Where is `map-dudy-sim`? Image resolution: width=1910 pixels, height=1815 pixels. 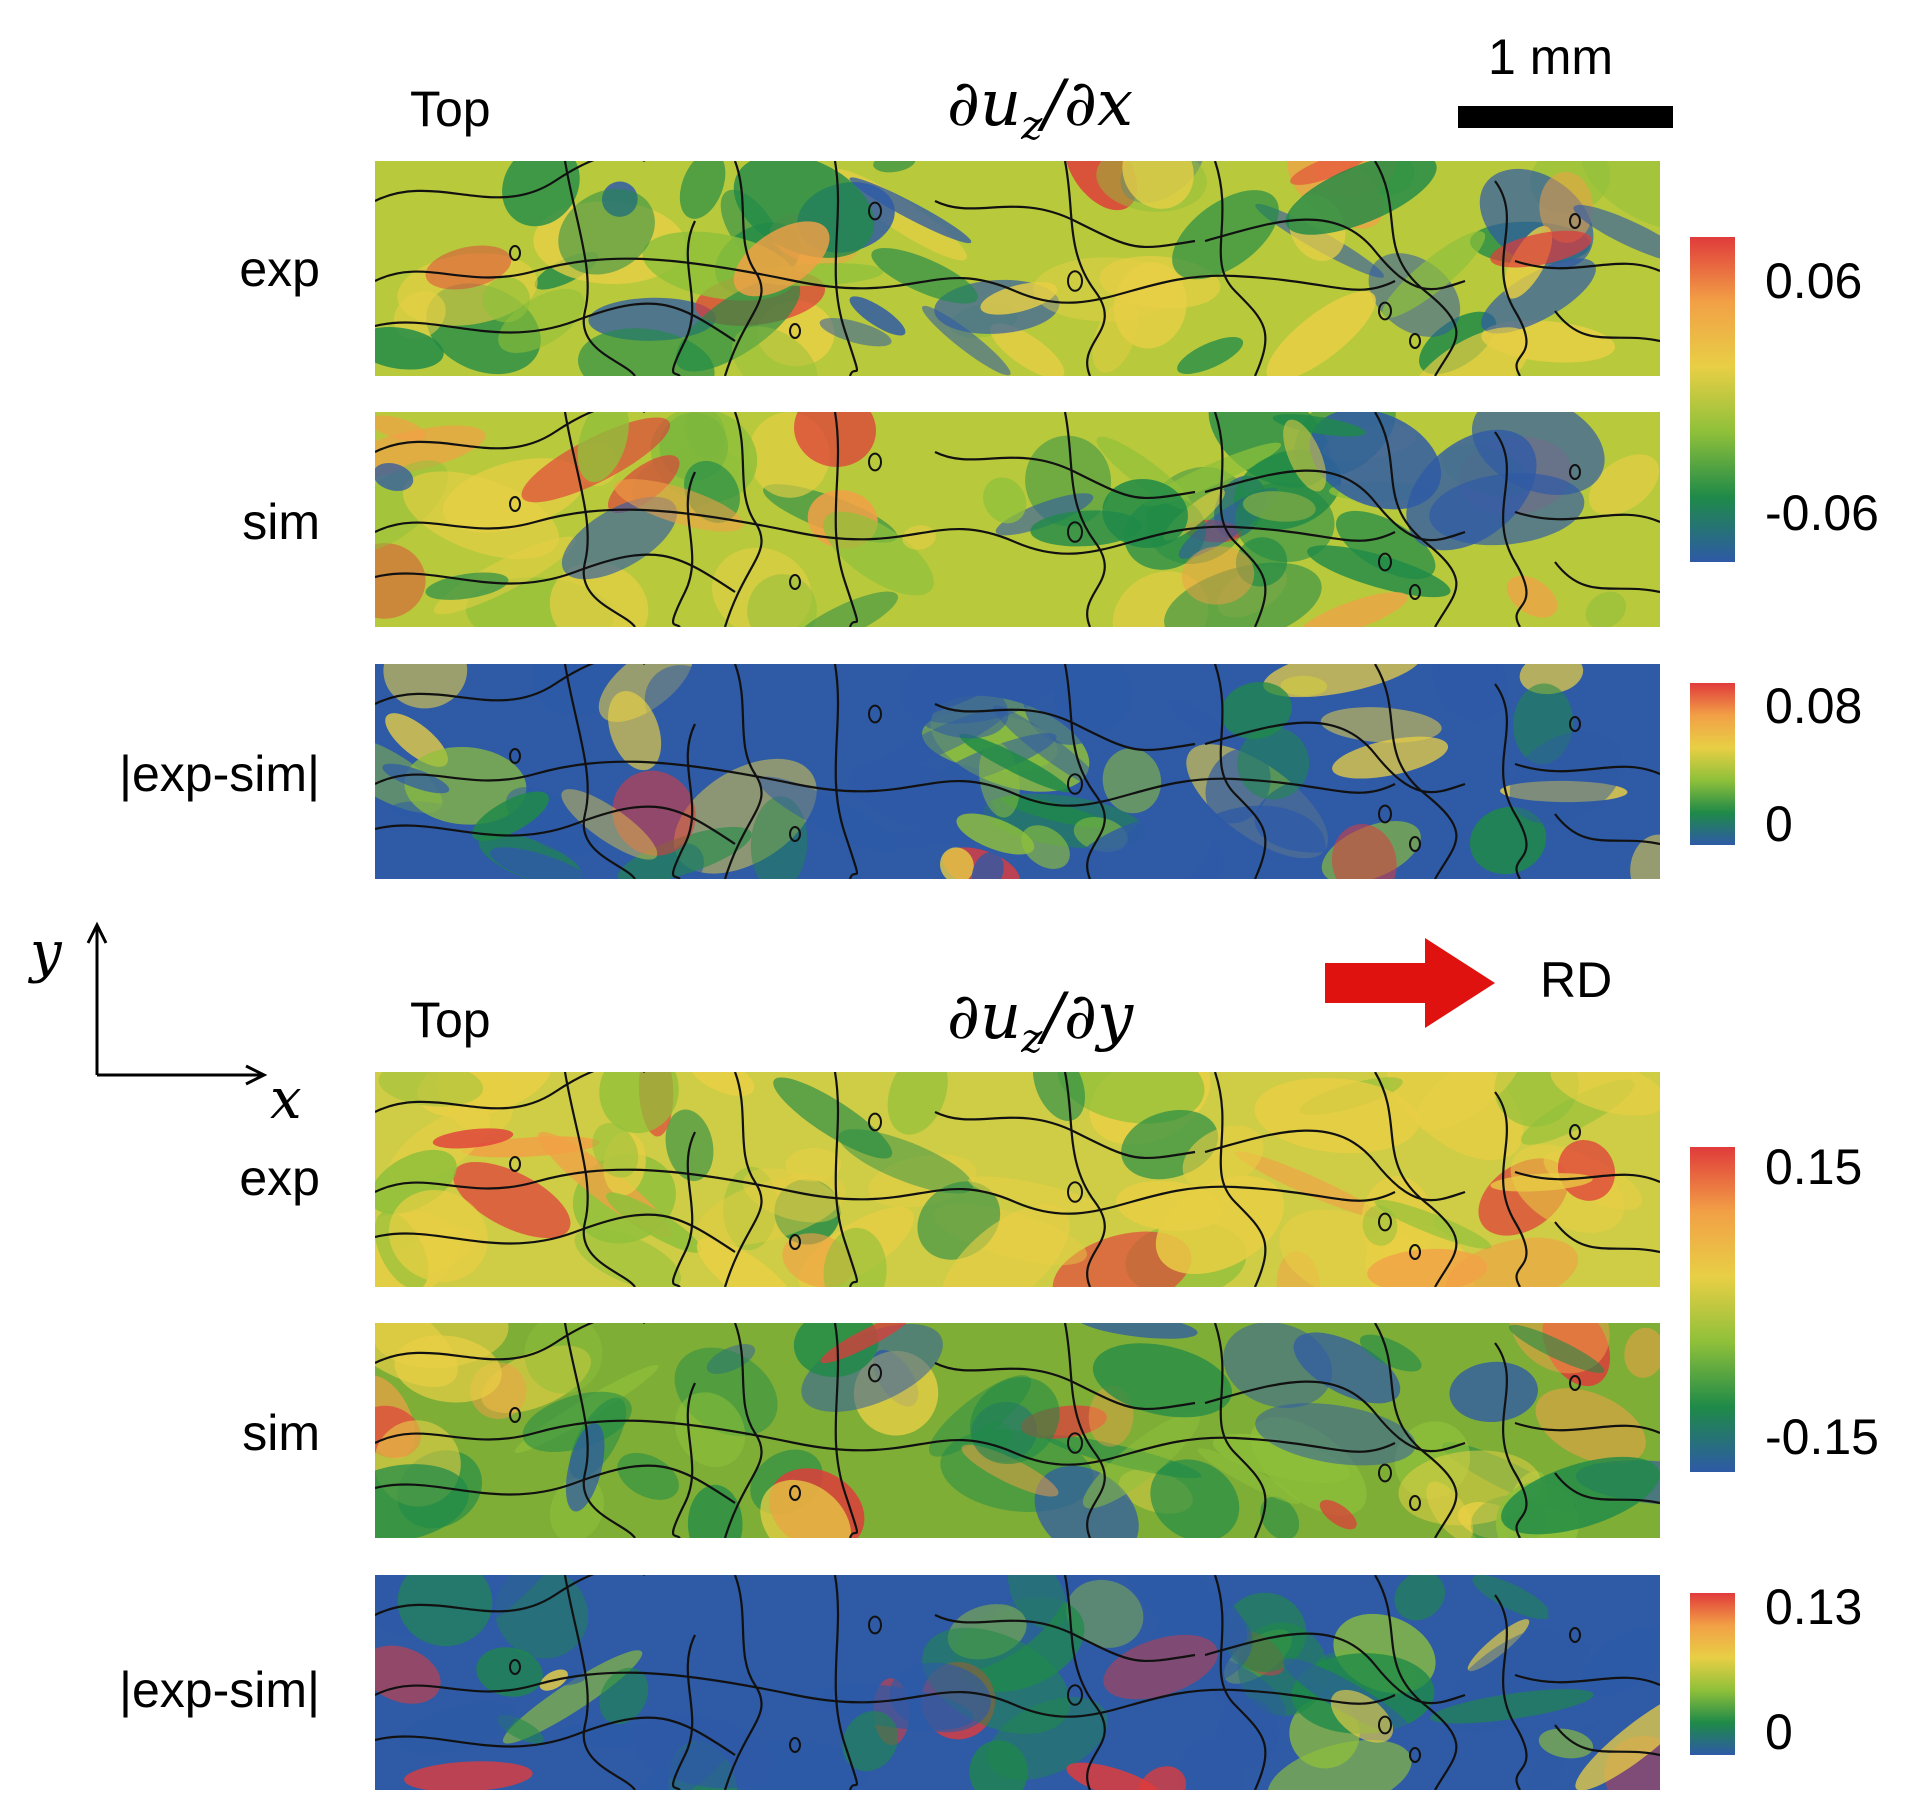 map-dudy-sim is located at coordinates (1017, 1430).